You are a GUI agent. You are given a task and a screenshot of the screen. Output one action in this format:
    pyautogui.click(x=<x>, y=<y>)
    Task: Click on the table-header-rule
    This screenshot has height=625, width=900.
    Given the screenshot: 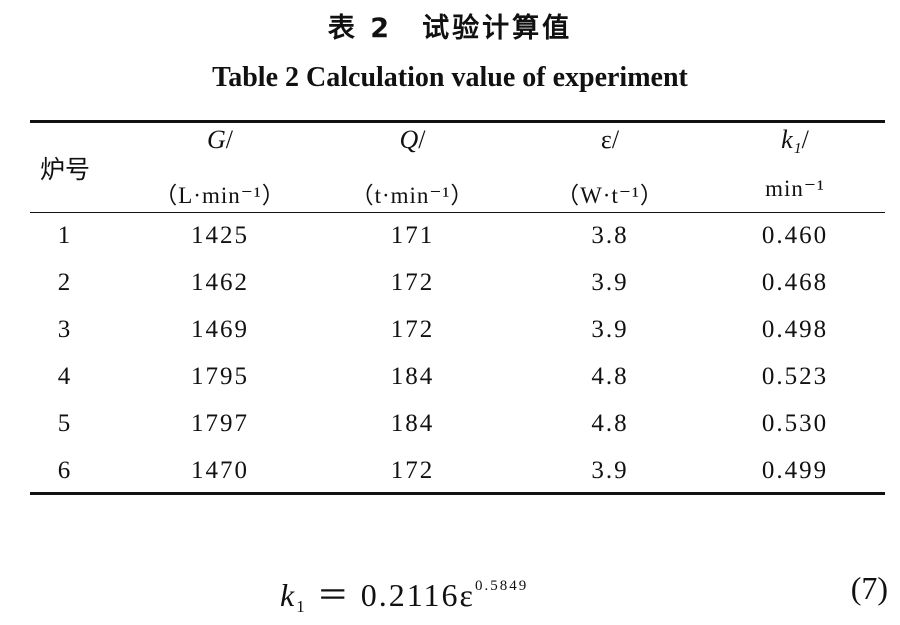 What is the action you would take?
    pyautogui.click(x=457, y=212)
    